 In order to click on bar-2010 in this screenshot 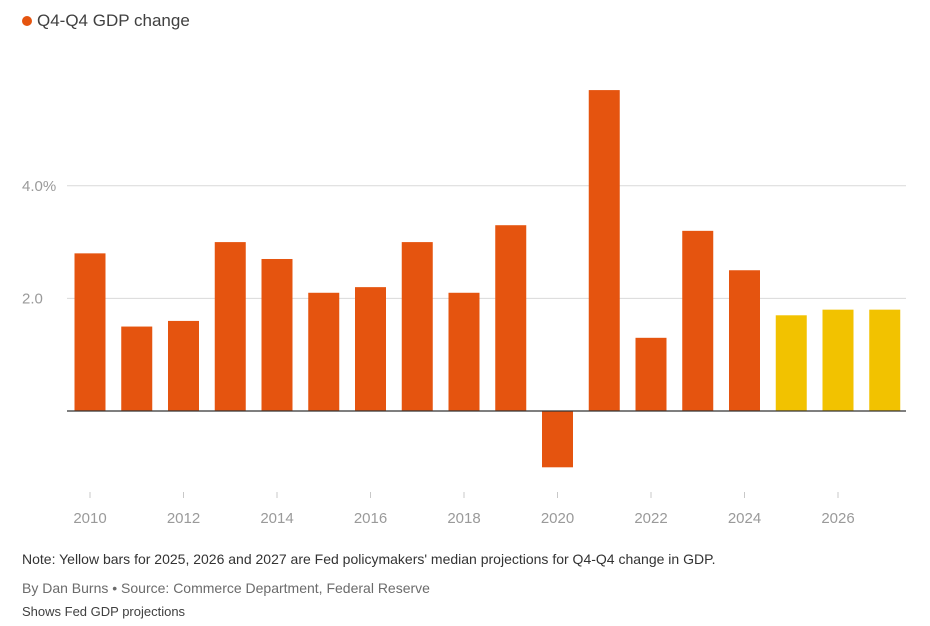, I will do `click(90, 332)`.